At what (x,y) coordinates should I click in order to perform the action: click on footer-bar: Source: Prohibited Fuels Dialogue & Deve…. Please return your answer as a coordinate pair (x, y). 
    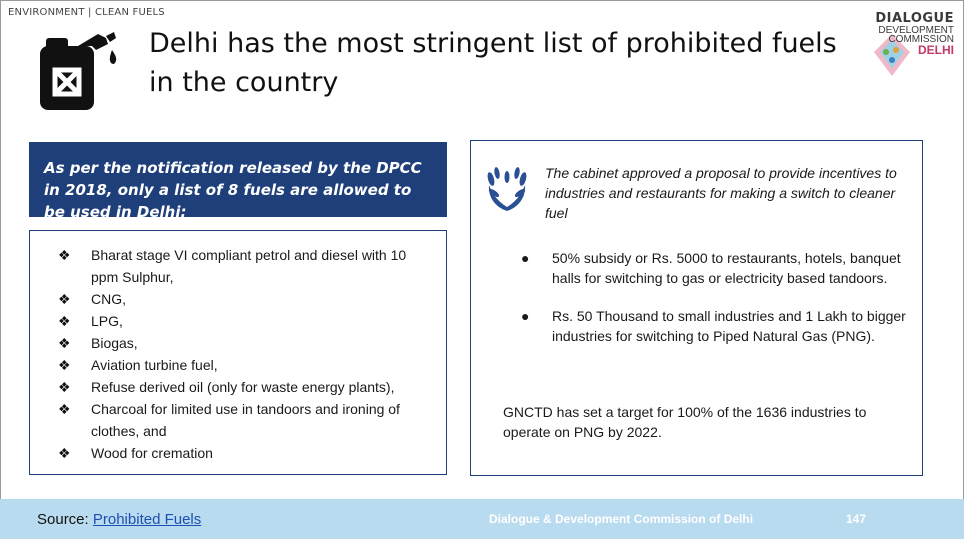
    Looking at the image, I should click on (482, 519).